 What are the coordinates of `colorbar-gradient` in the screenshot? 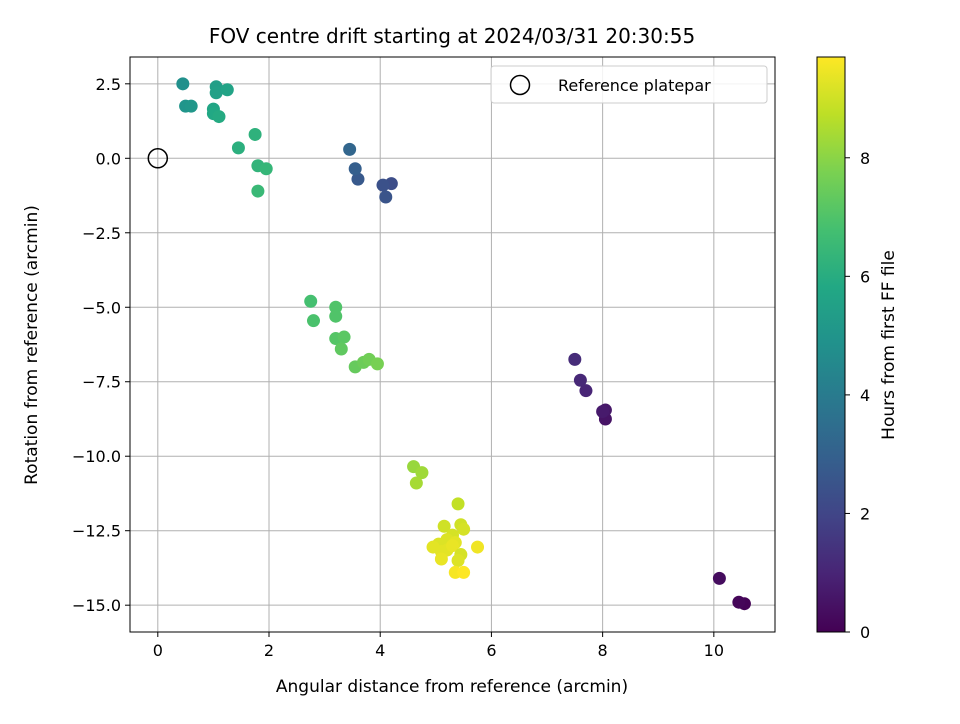 It's located at (831, 344).